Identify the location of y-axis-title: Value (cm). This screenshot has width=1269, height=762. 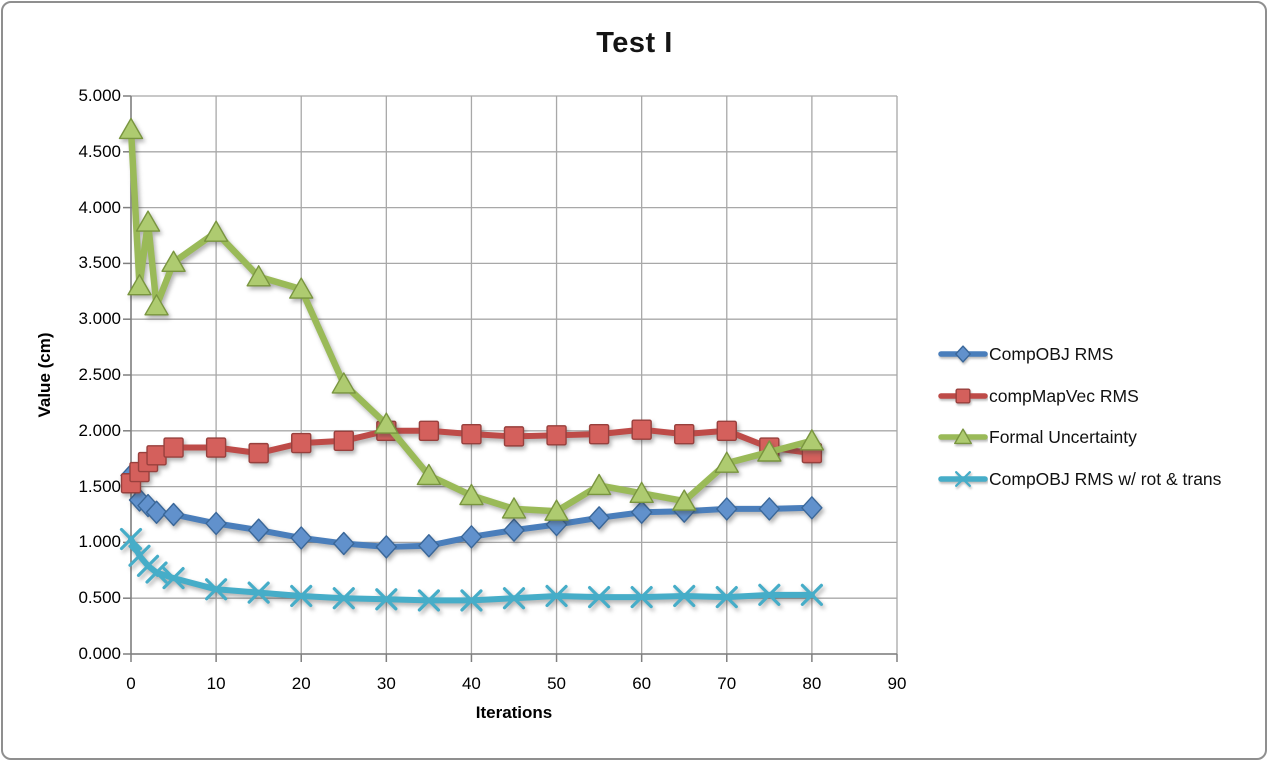
(44, 375).